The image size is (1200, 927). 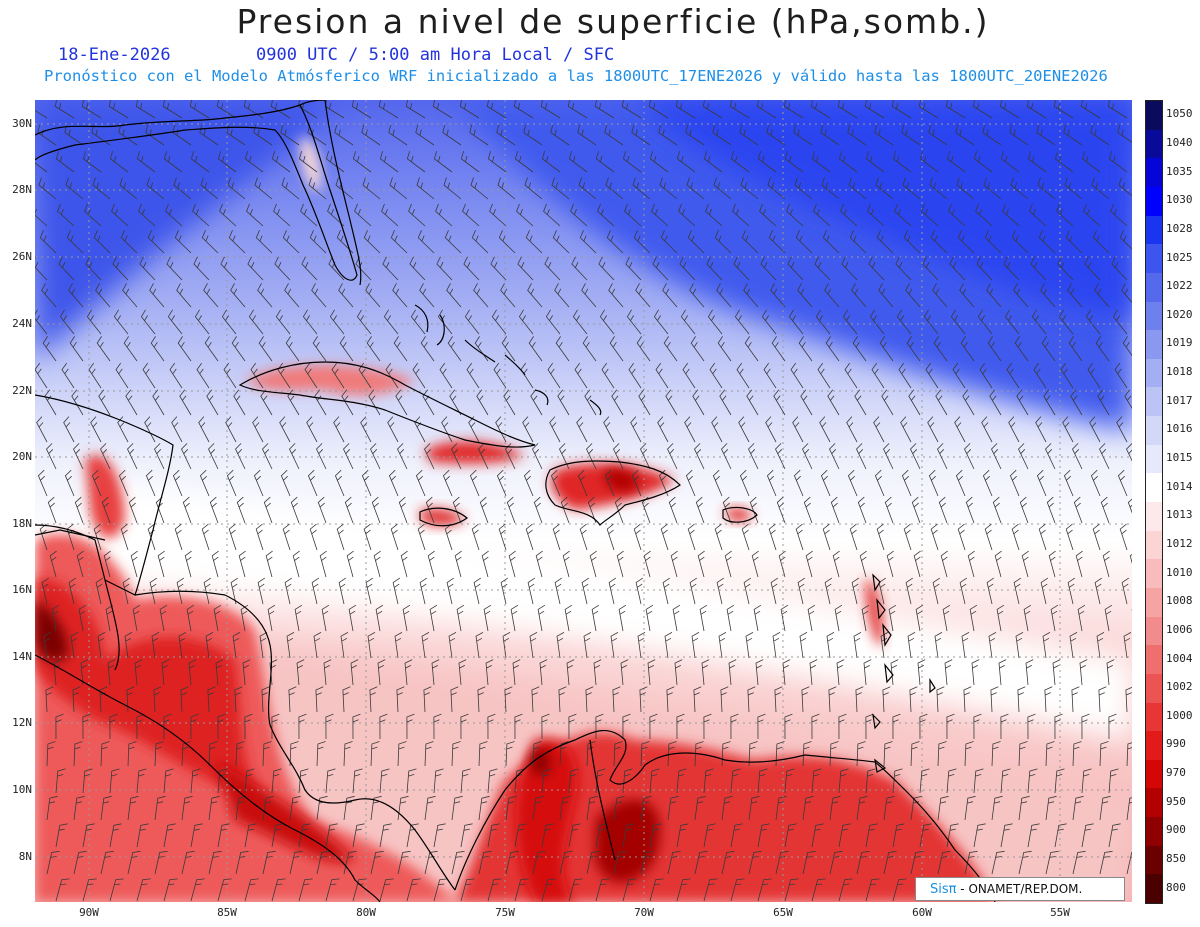 What do you see at coordinates (89, 912) in the screenshot?
I see `lon-label-90w: 90W` at bounding box center [89, 912].